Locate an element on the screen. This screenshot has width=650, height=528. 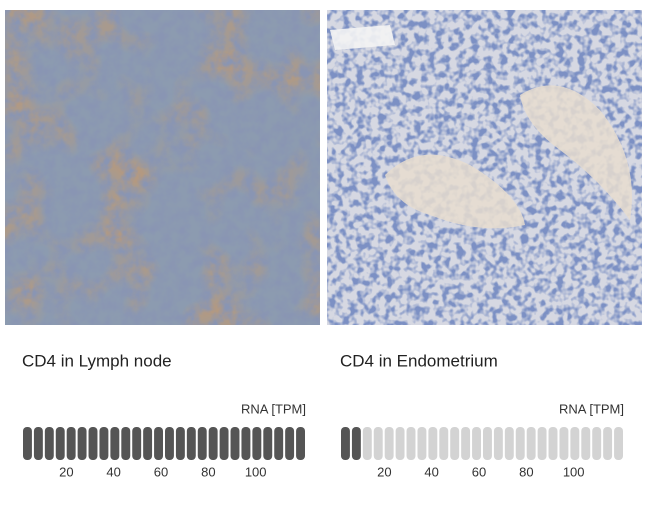
caption: CD4 in Lymph node is located at coordinates (97, 360).